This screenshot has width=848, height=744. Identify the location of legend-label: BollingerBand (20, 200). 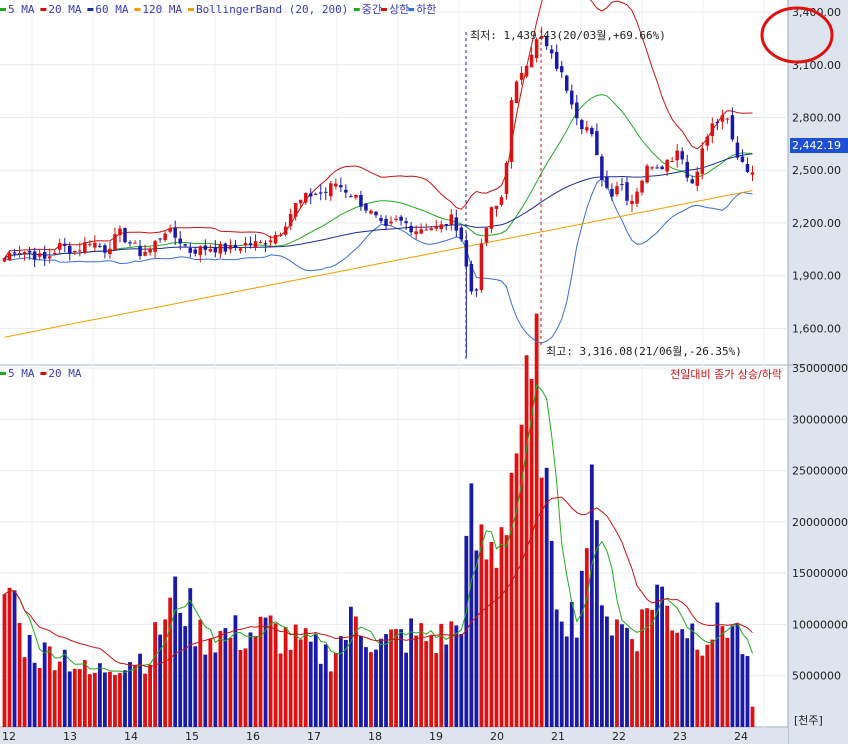
(272, 9).